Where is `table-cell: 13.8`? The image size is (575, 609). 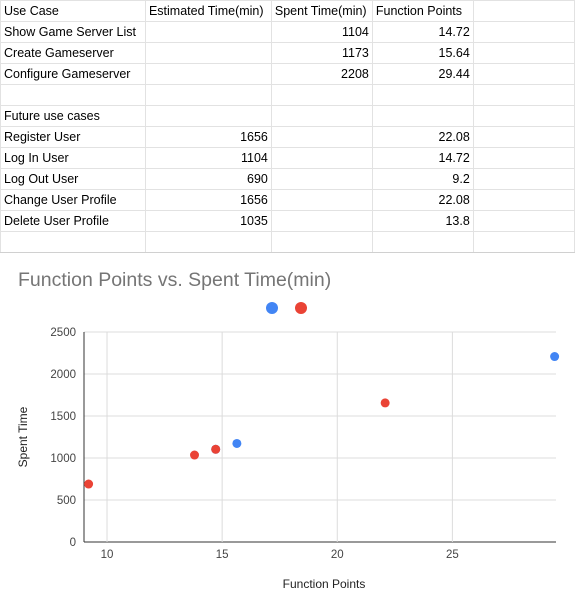 table-cell: 13.8 is located at coordinates (422, 221).